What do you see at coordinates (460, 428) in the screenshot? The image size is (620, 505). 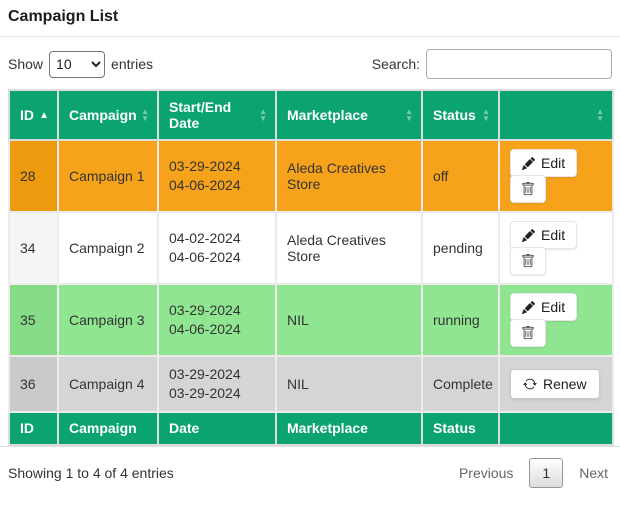 I see `footer-status: Status` at bounding box center [460, 428].